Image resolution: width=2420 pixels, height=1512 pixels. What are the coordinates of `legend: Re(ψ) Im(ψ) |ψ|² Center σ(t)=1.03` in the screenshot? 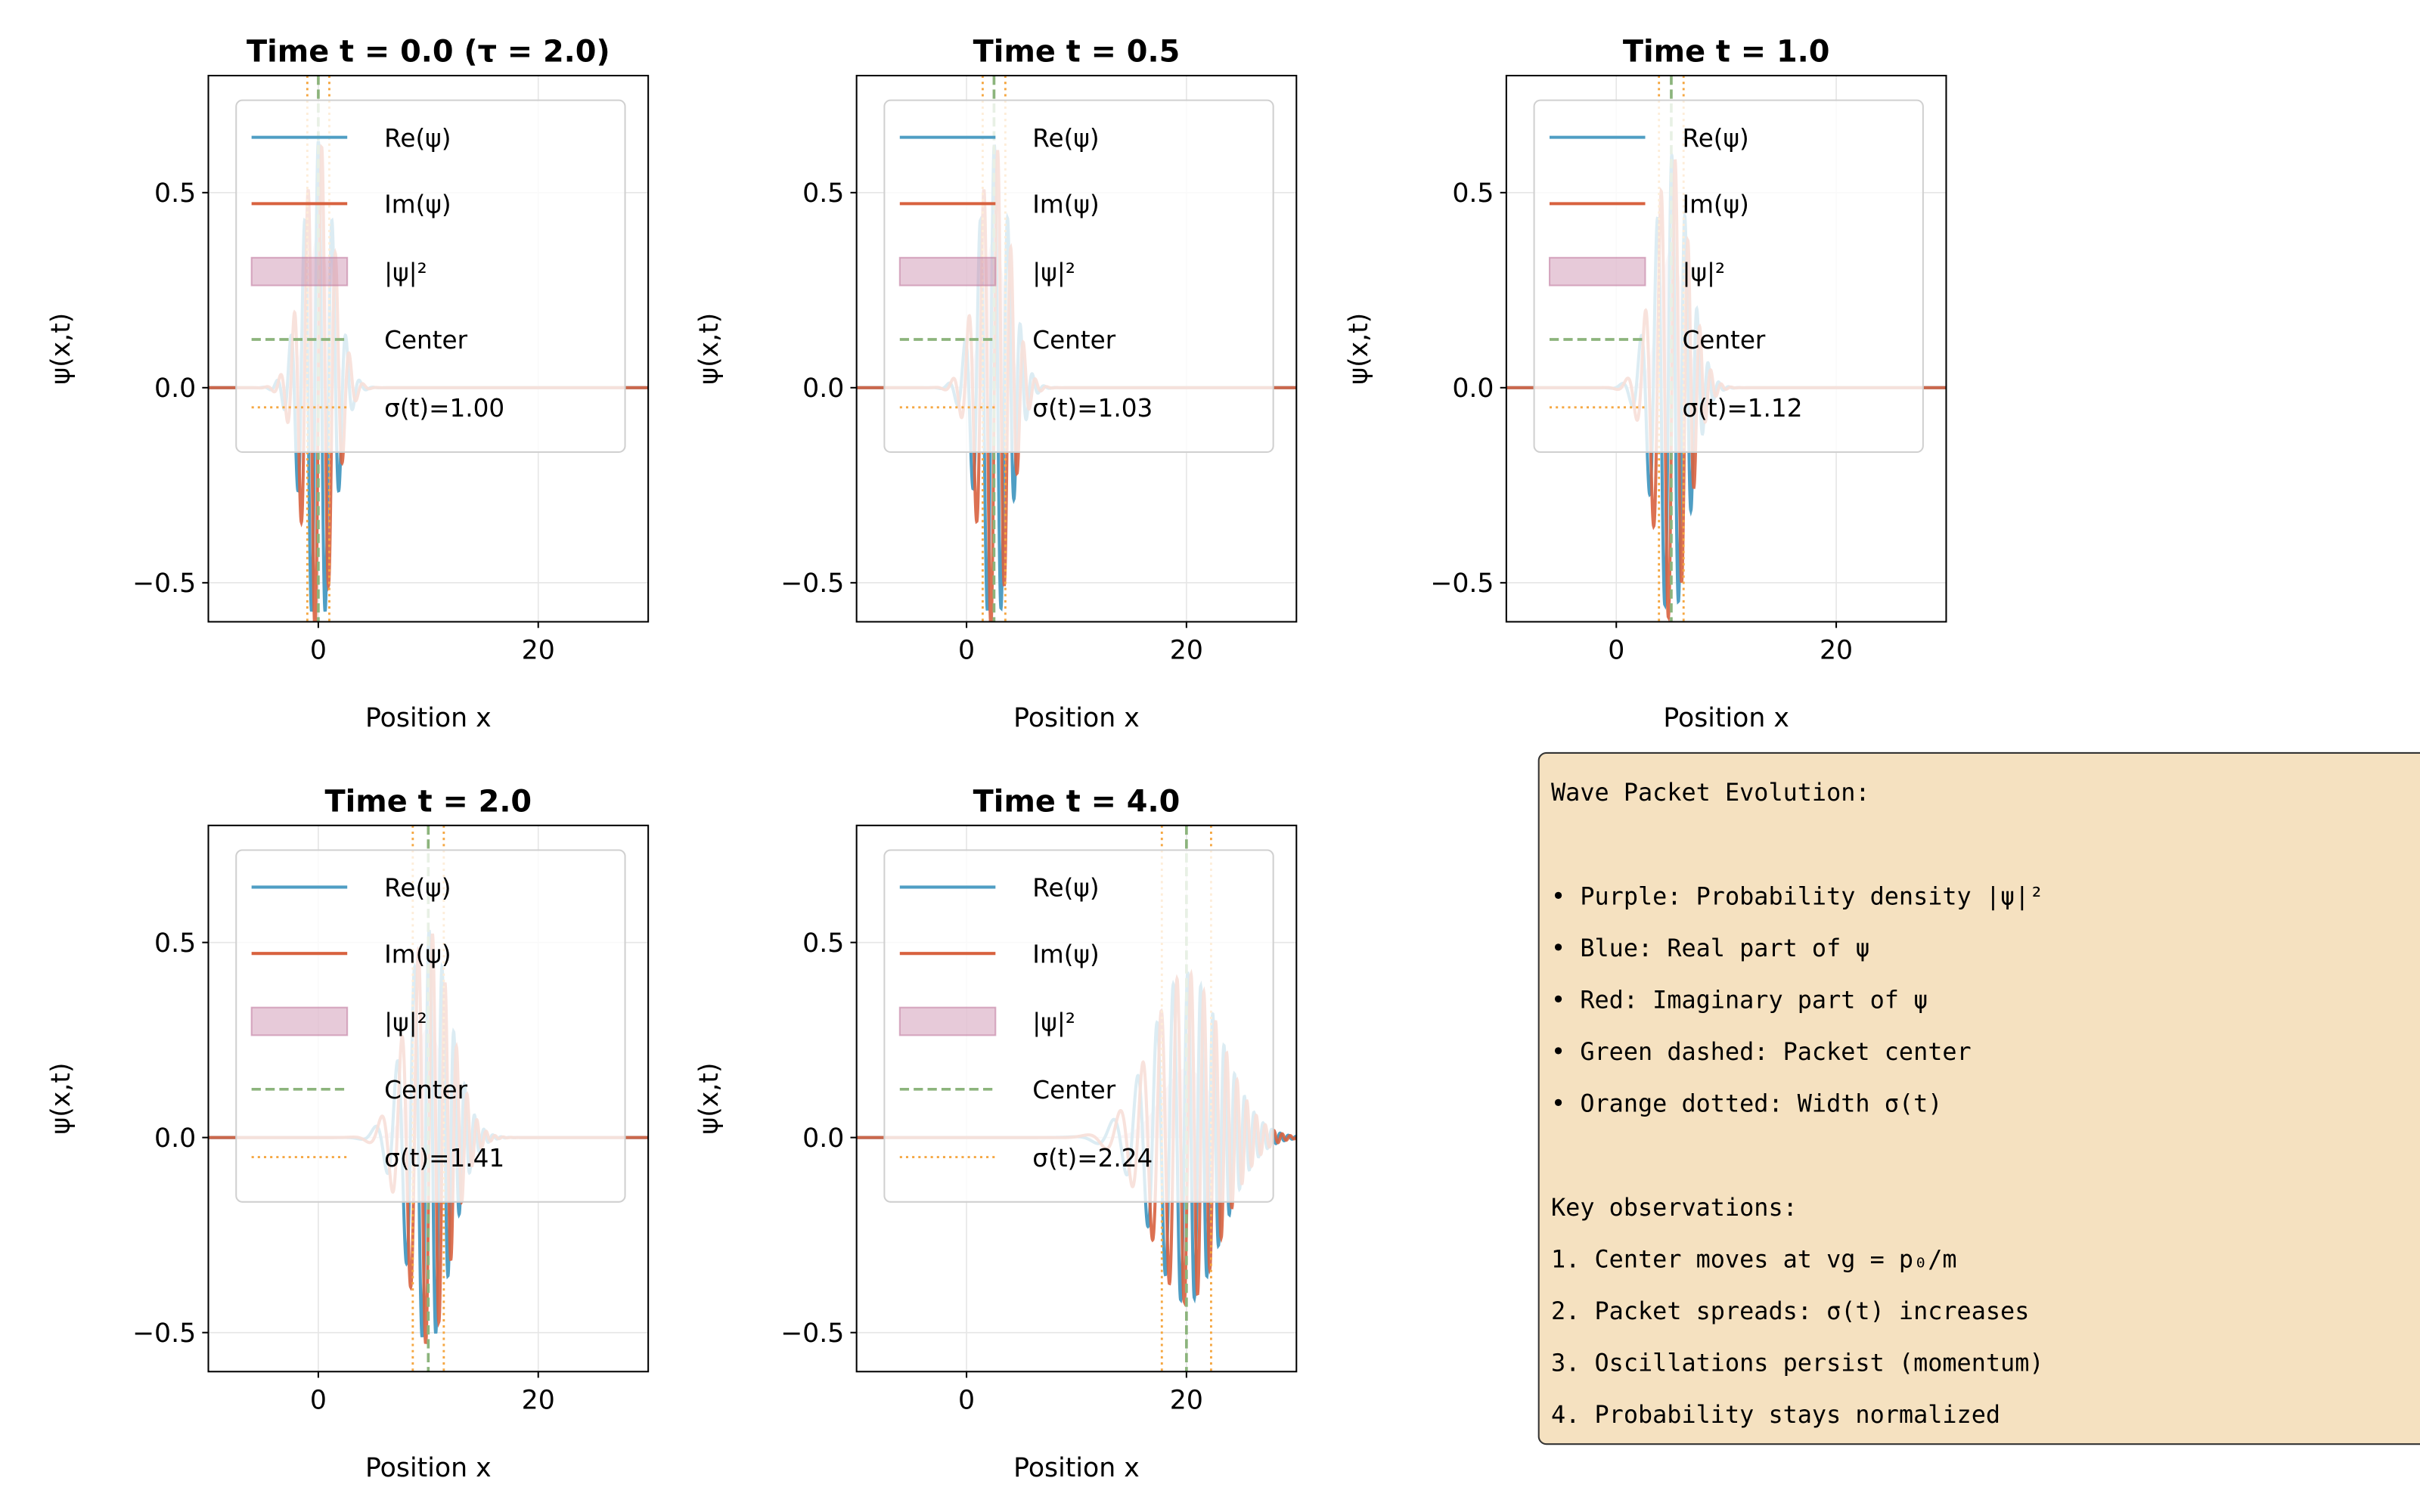 It's located at (1078, 276).